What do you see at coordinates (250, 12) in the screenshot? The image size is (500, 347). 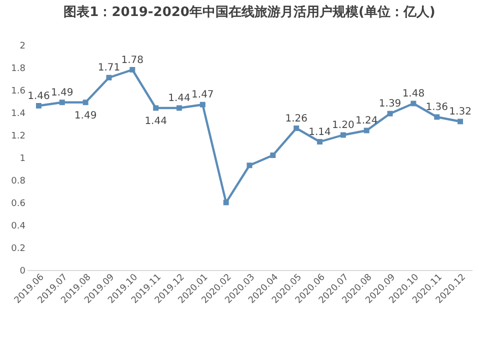 I see `chart-title: 图表1：2019-2020年中国在线旅游月活用户规模(单位：亿人)` at bounding box center [250, 12].